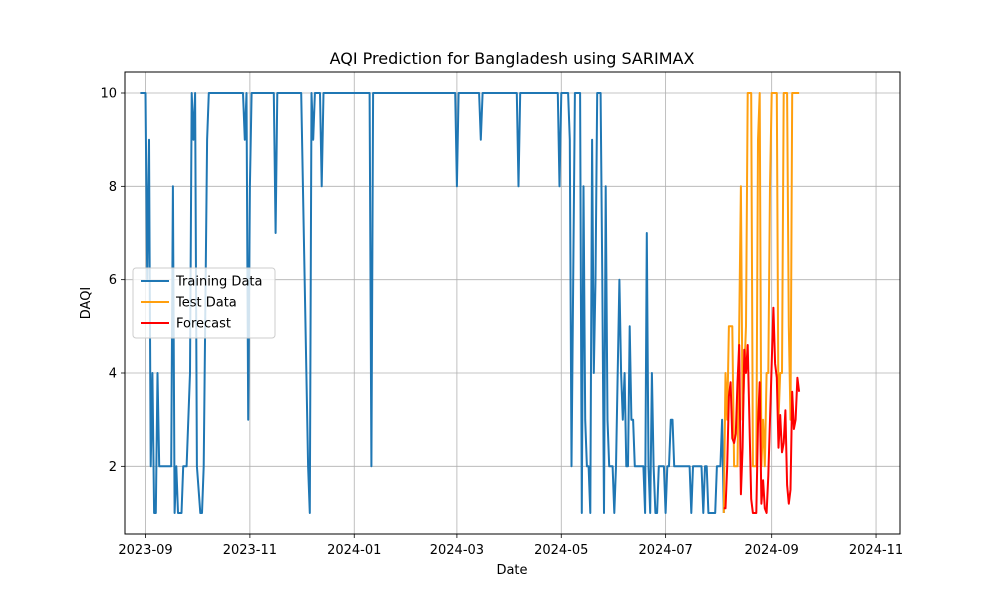 The image size is (1000, 600). I want to click on y-tick-label: 4, so click(113, 374).